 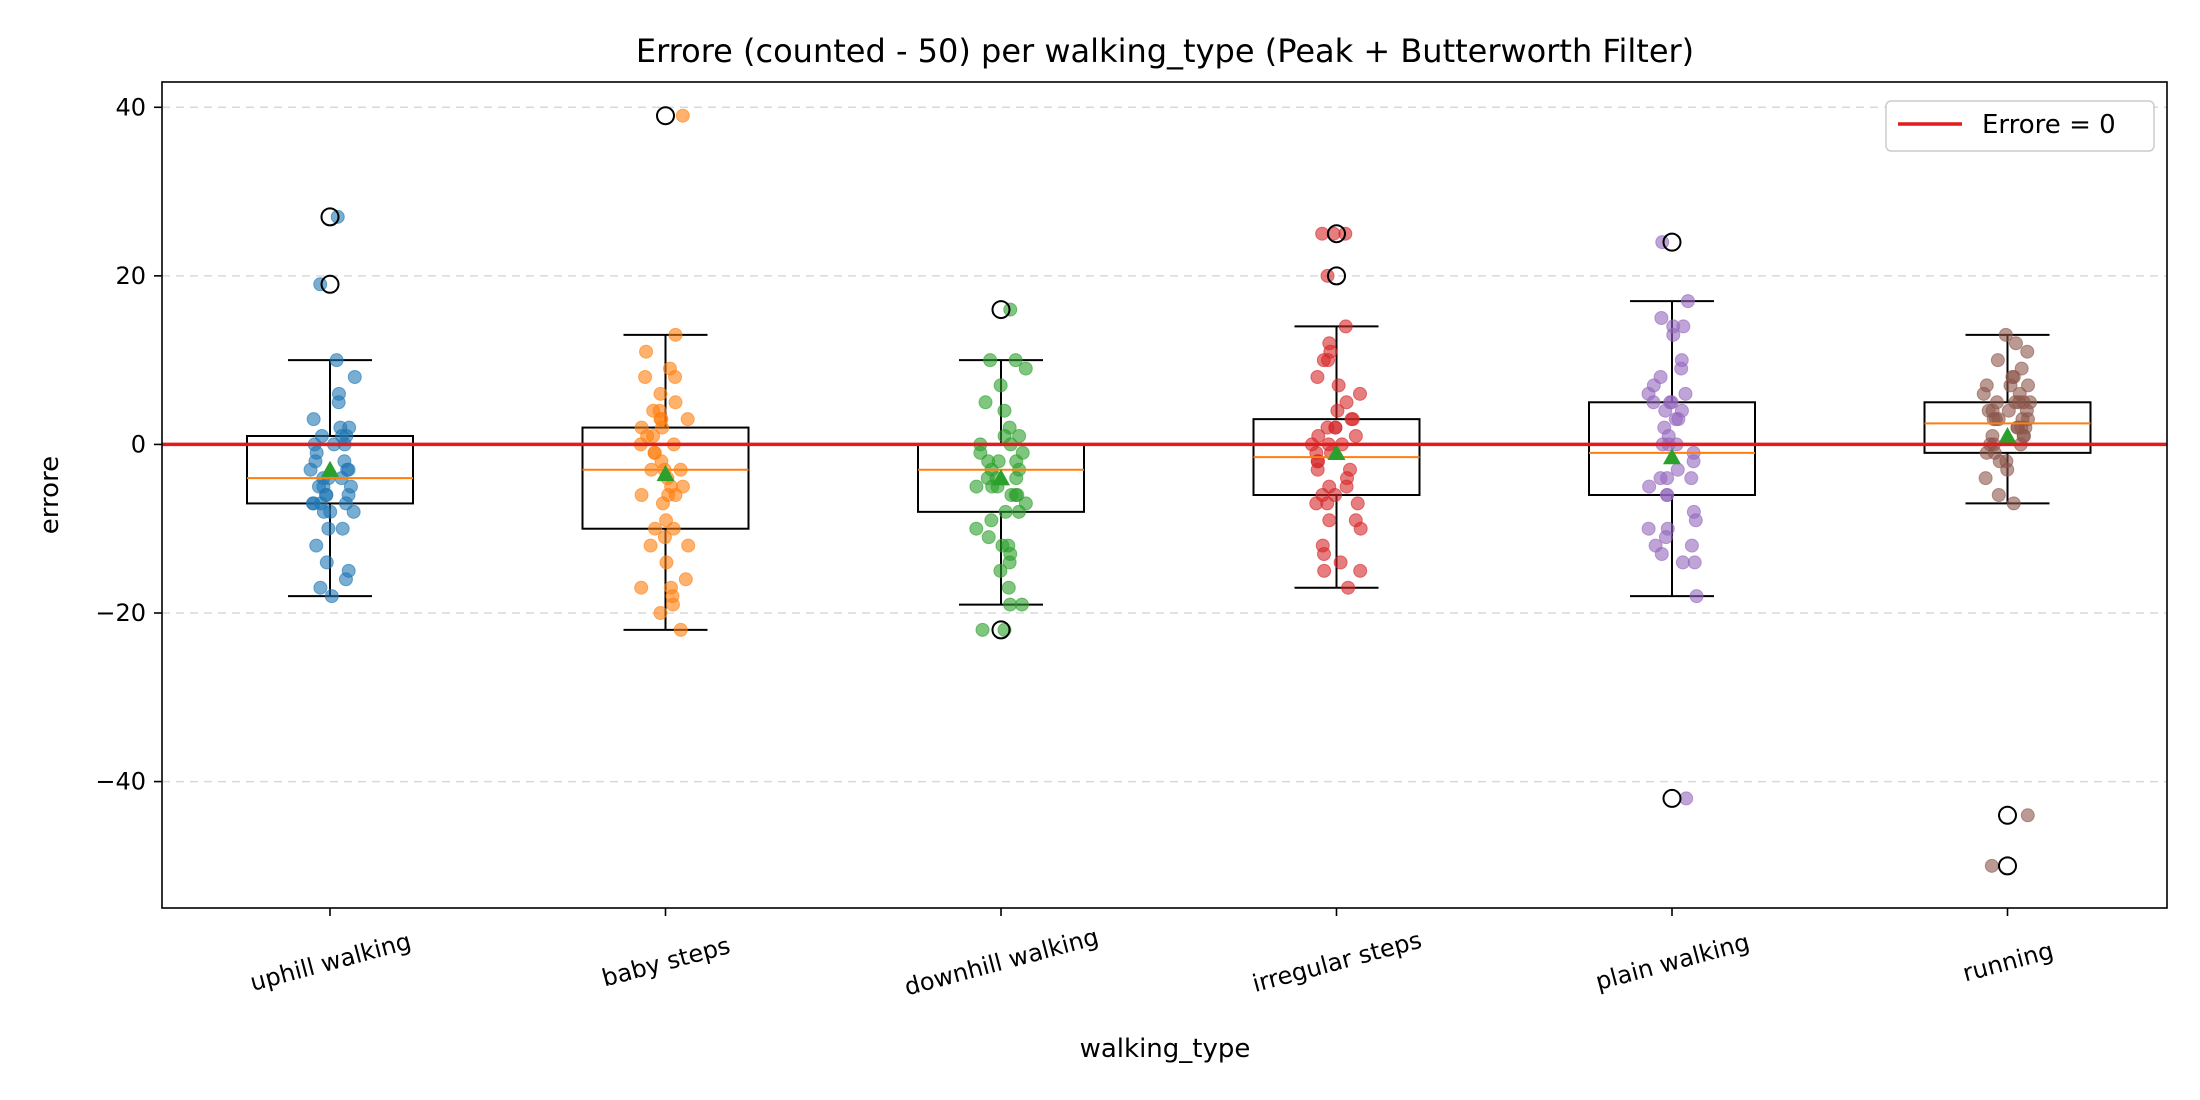 What do you see at coordinates (120, 613) in the screenshot?
I see `y-tick-label: −20` at bounding box center [120, 613].